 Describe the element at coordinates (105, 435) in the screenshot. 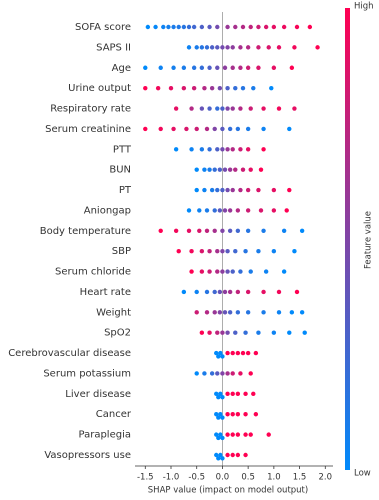

I see `y-tick-label: Paraplegia` at that location.